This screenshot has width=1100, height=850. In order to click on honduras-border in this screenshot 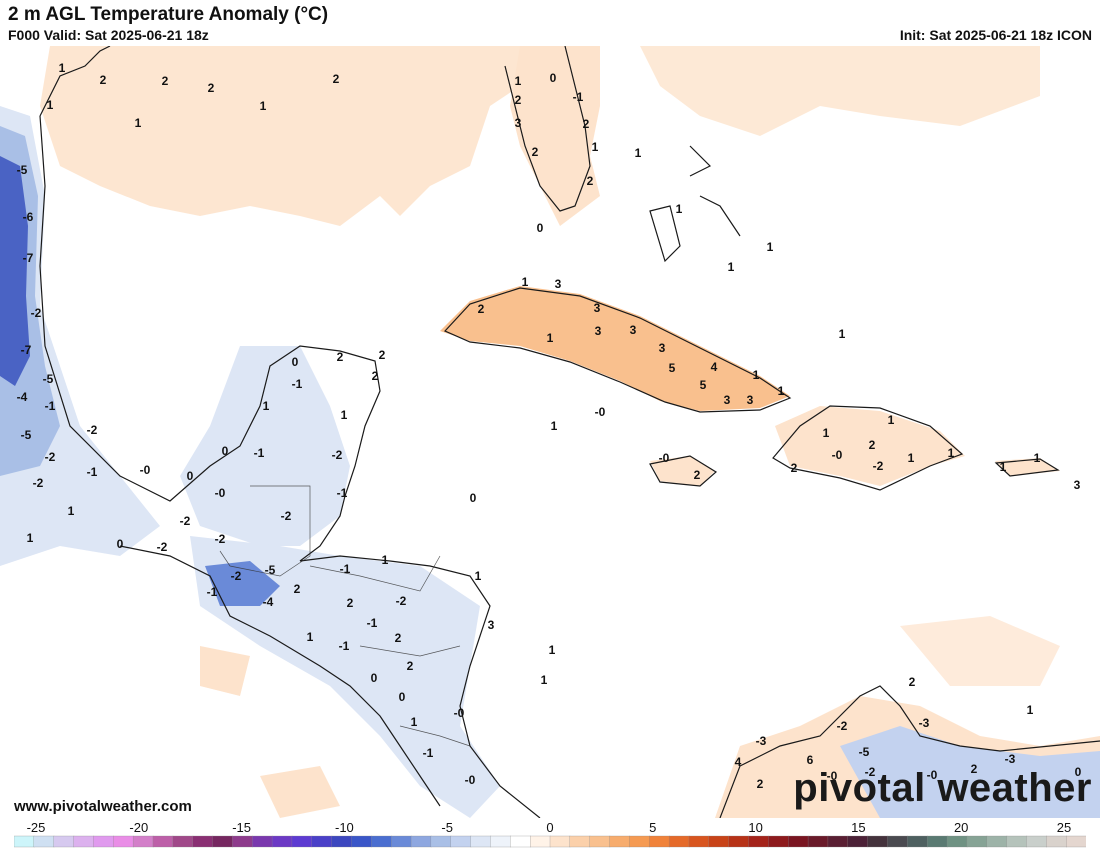, I will do `click(375, 573)`.